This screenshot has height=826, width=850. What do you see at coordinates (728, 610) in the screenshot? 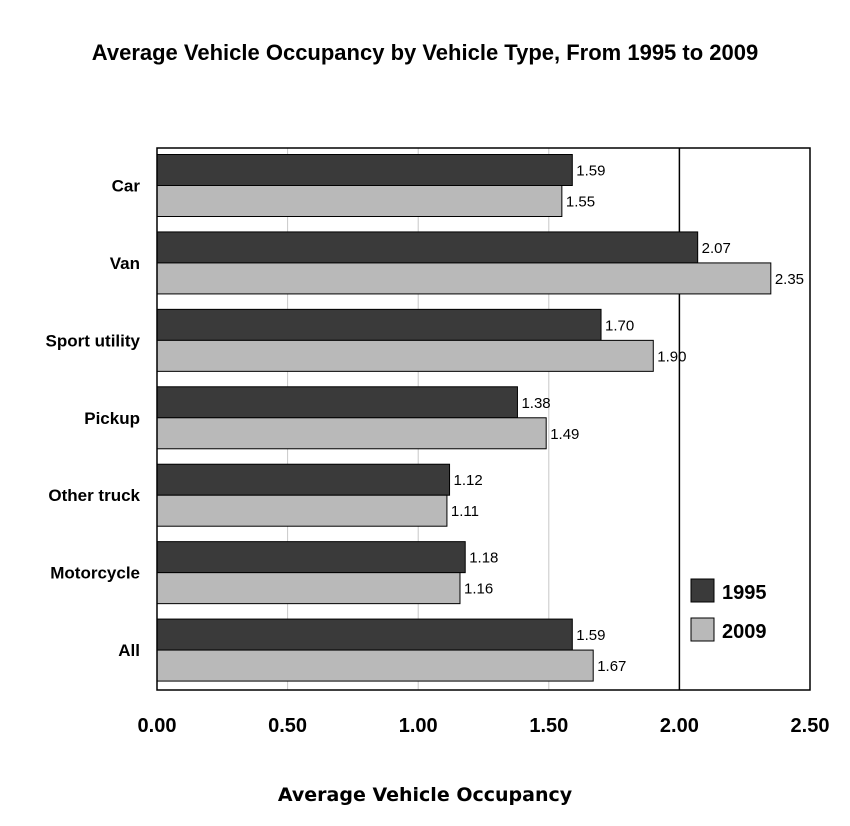
I see `legend: 1995 2009` at bounding box center [728, 610].